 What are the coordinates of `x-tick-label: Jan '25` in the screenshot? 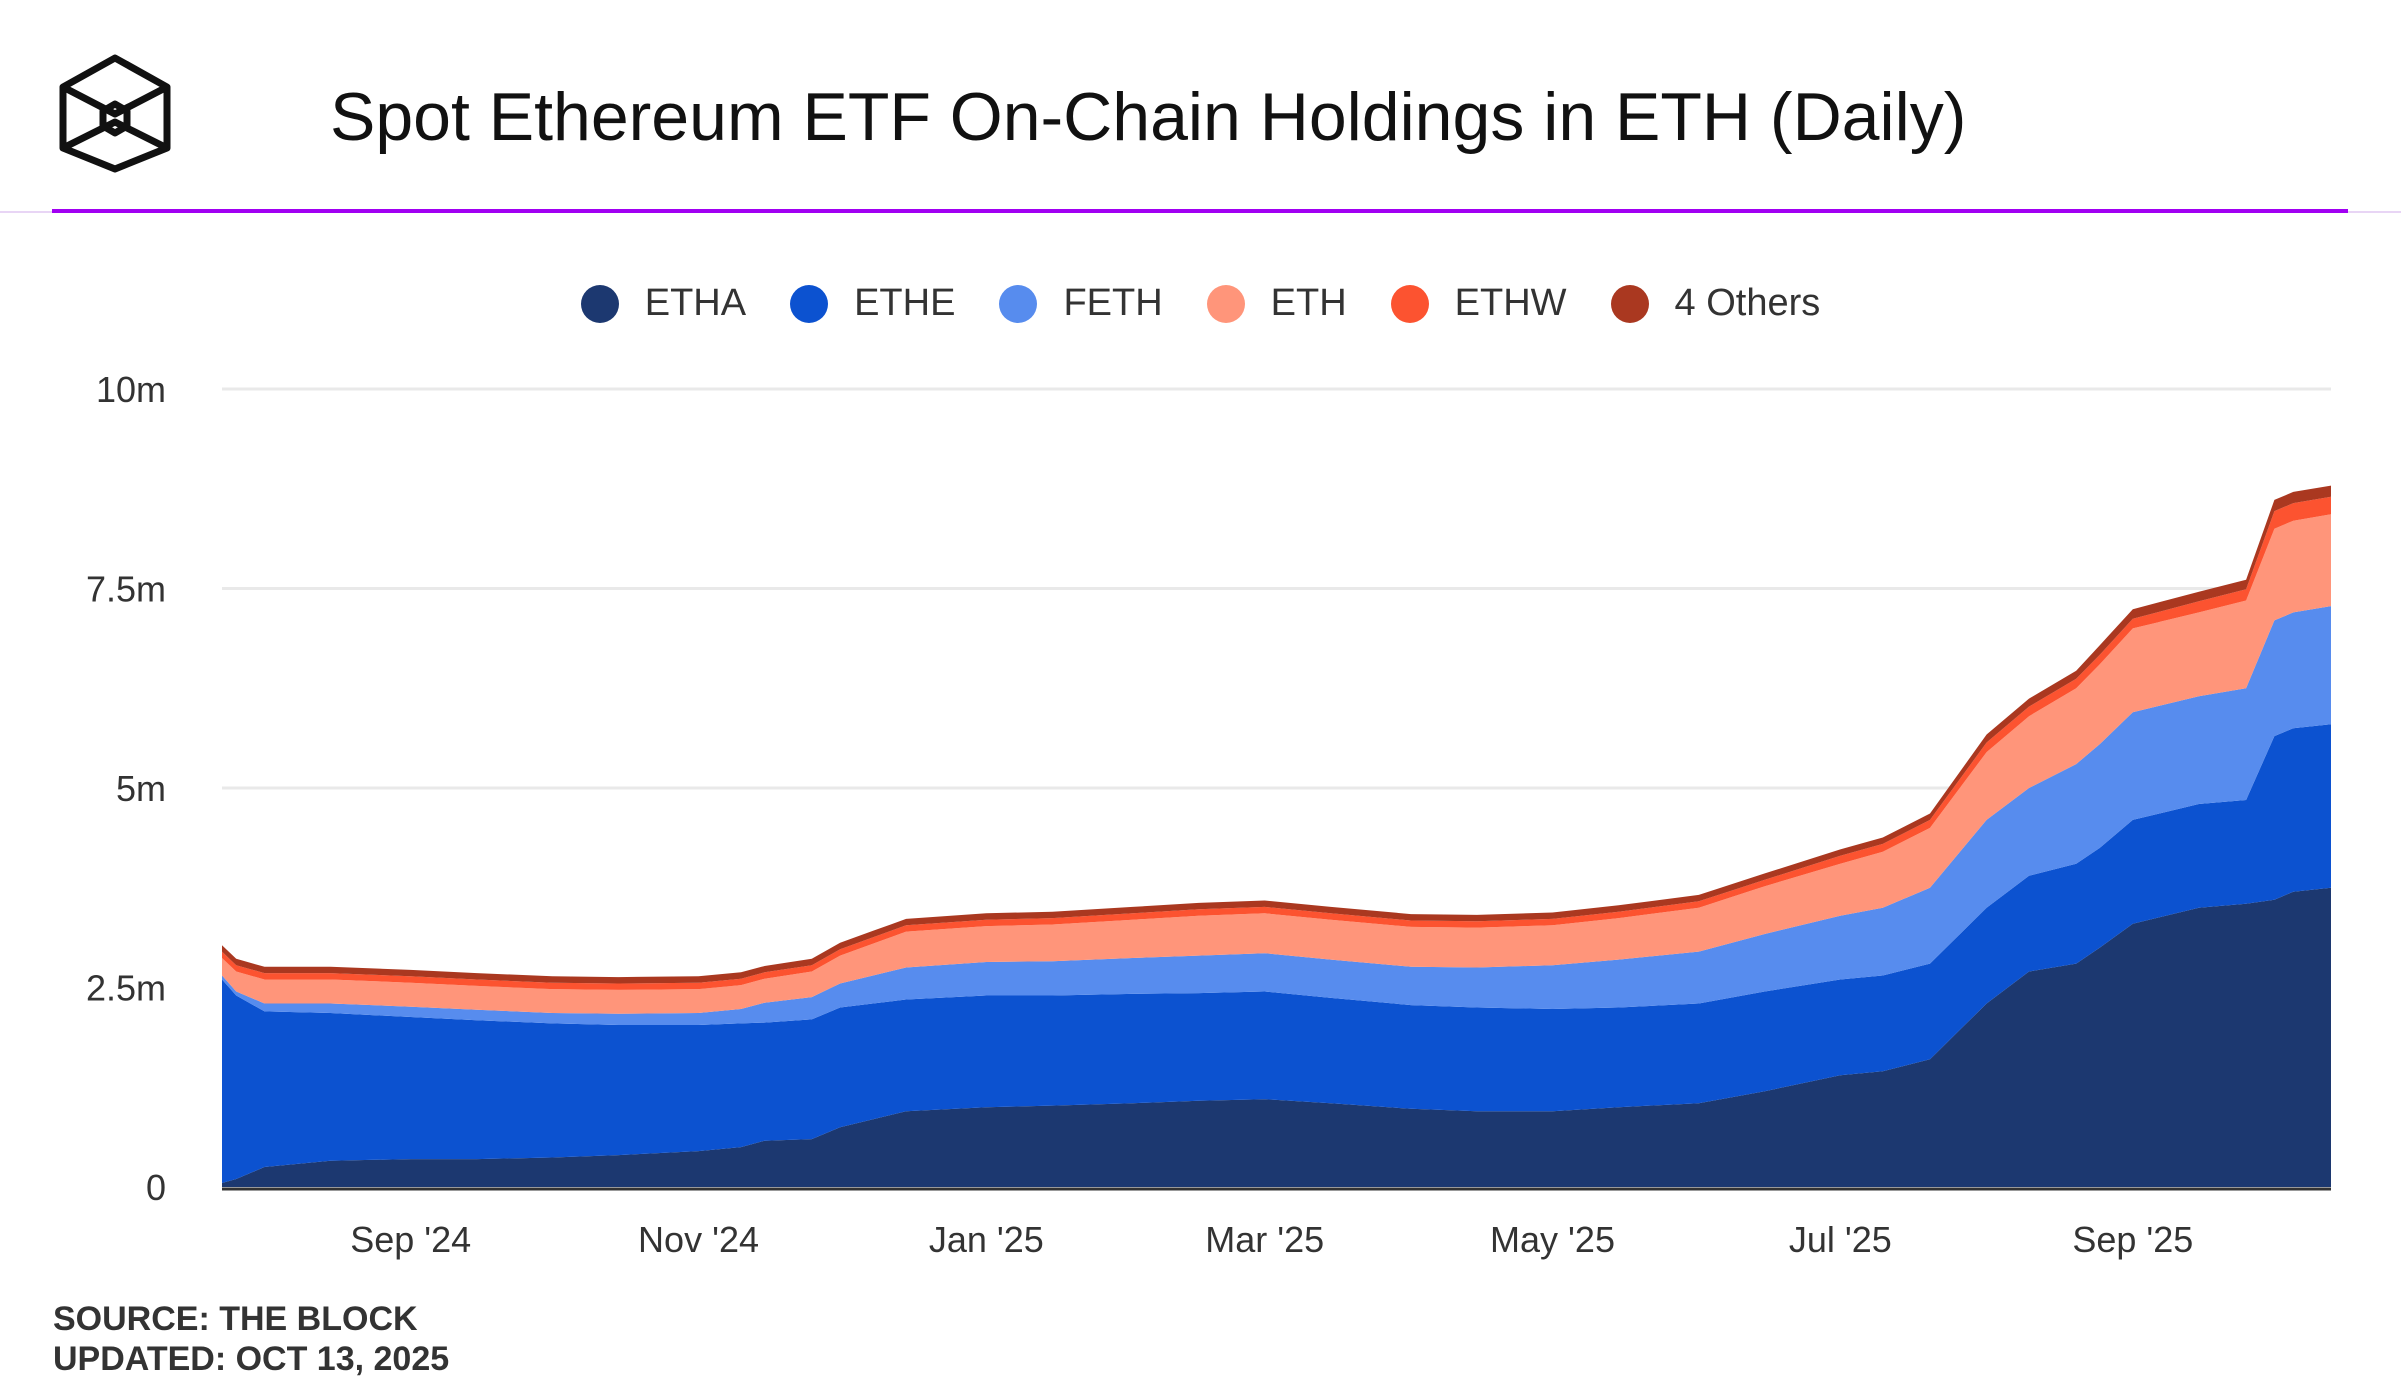 It's located at (986, 1239).